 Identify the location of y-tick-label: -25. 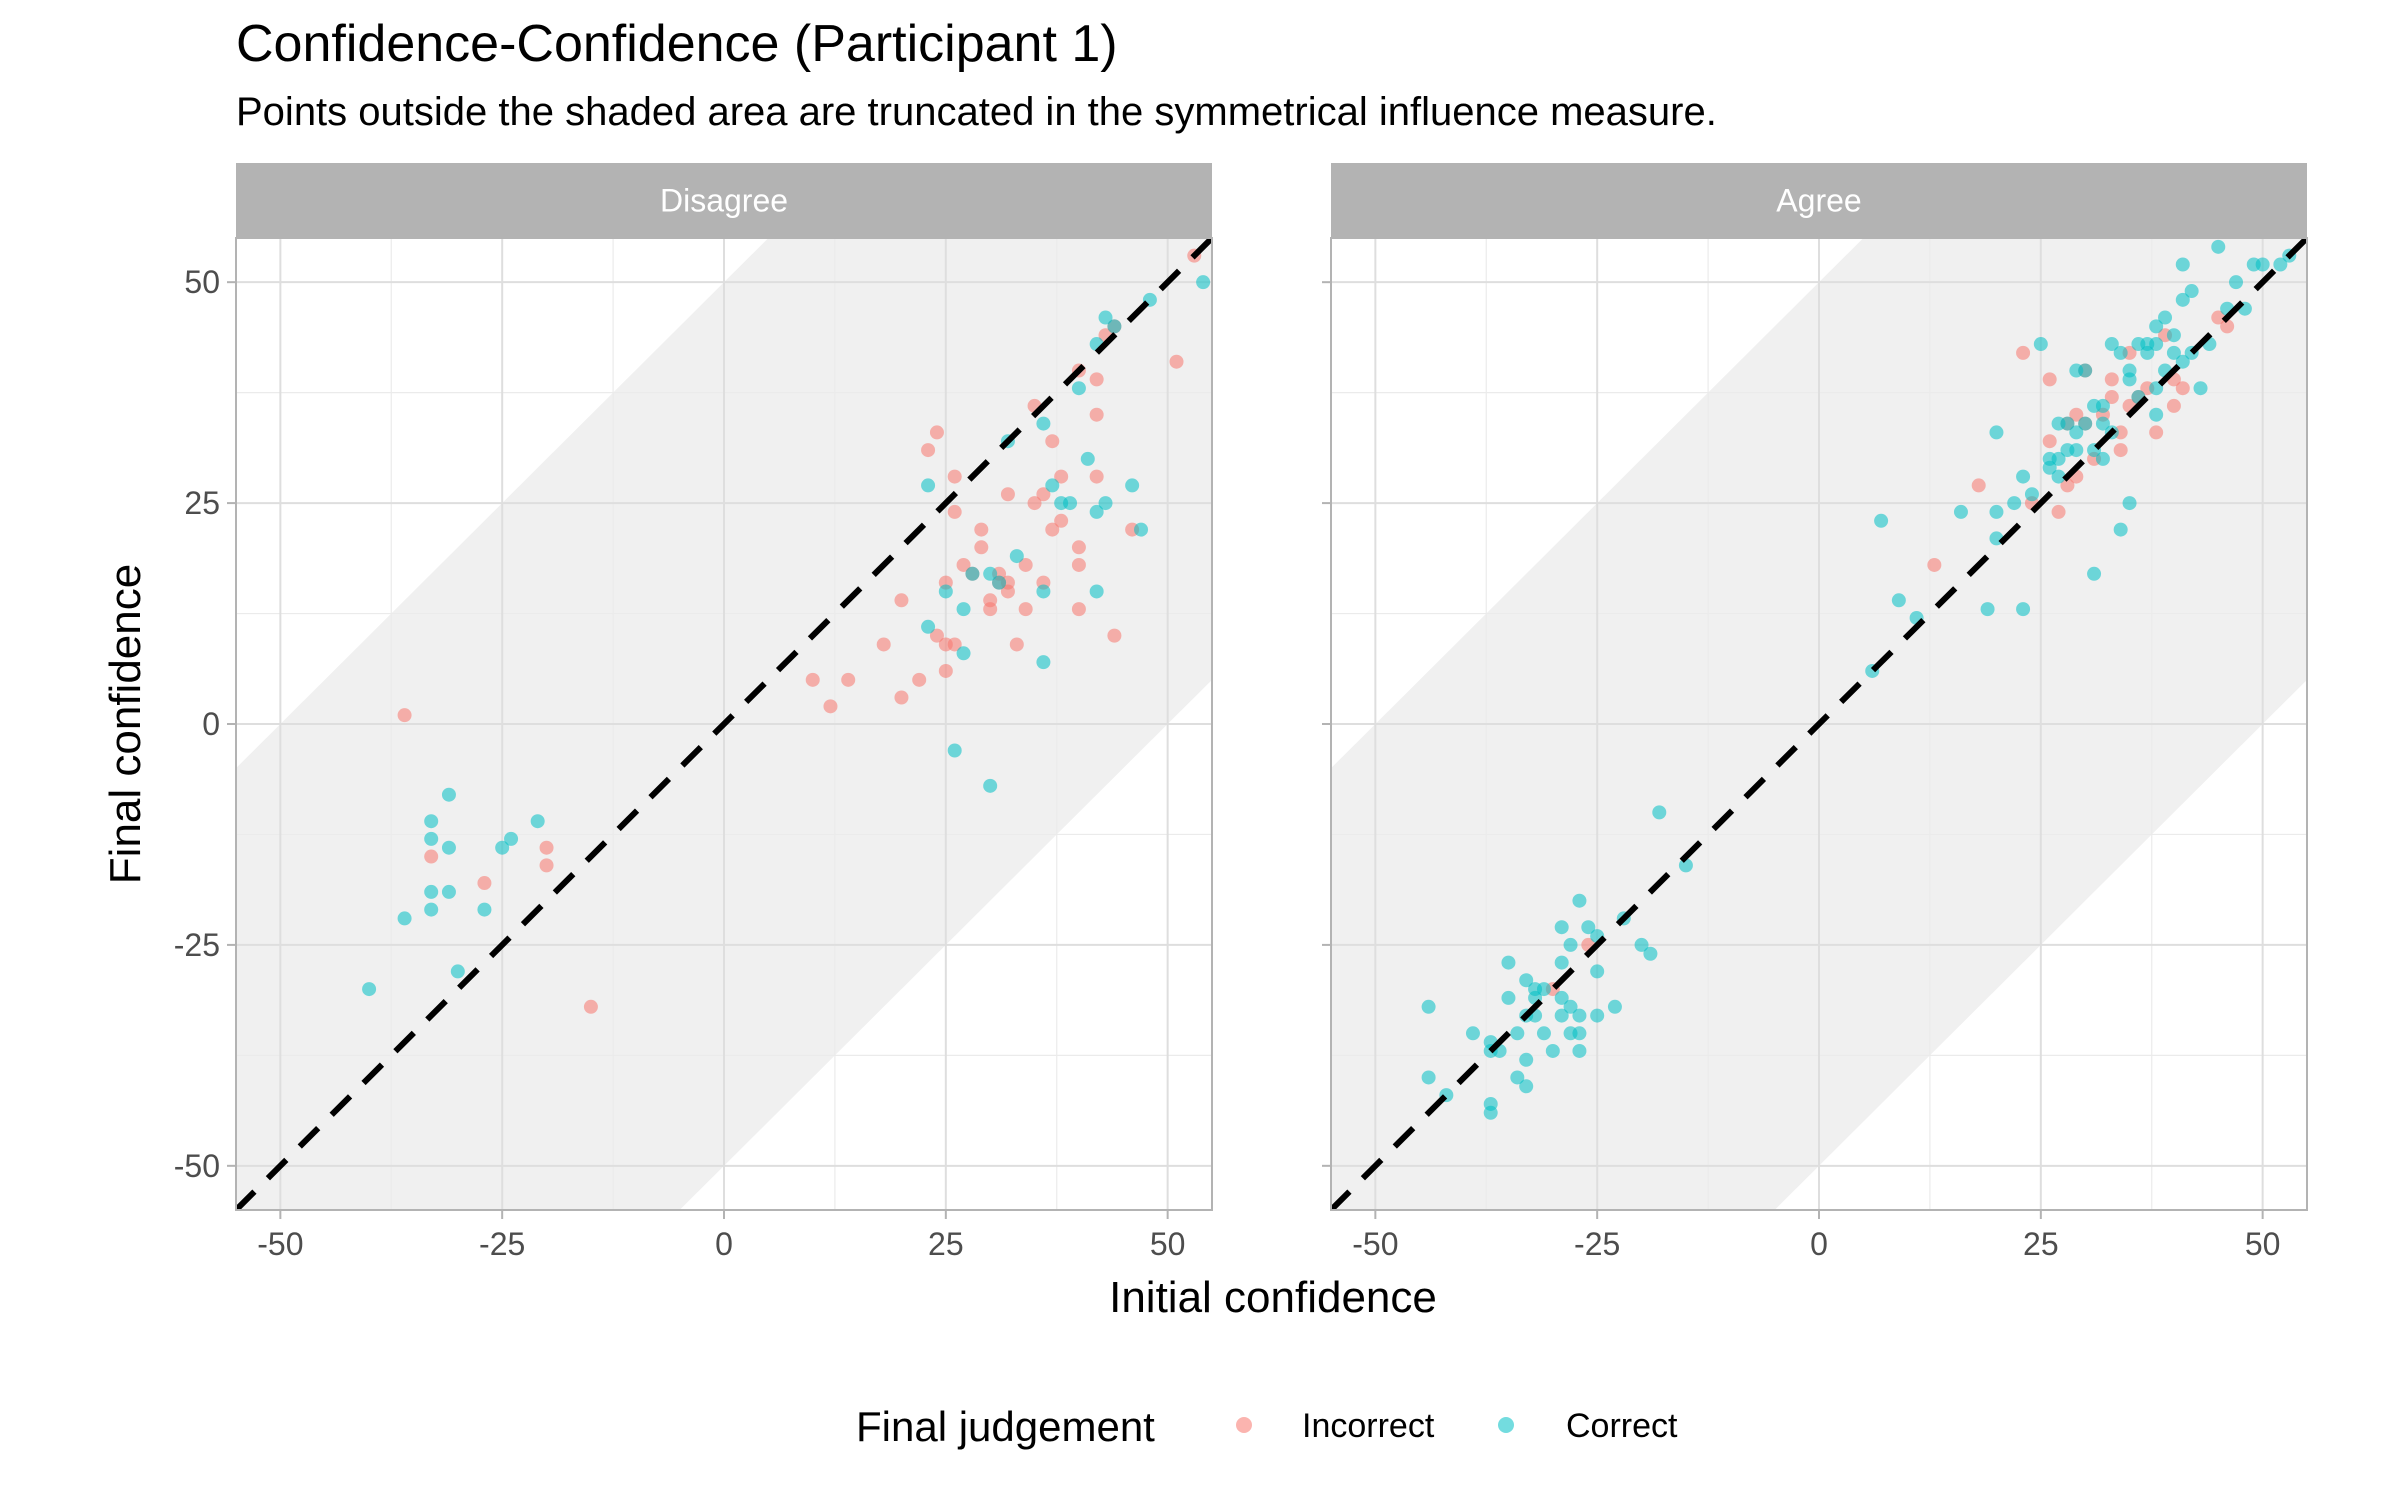
(197, 945).